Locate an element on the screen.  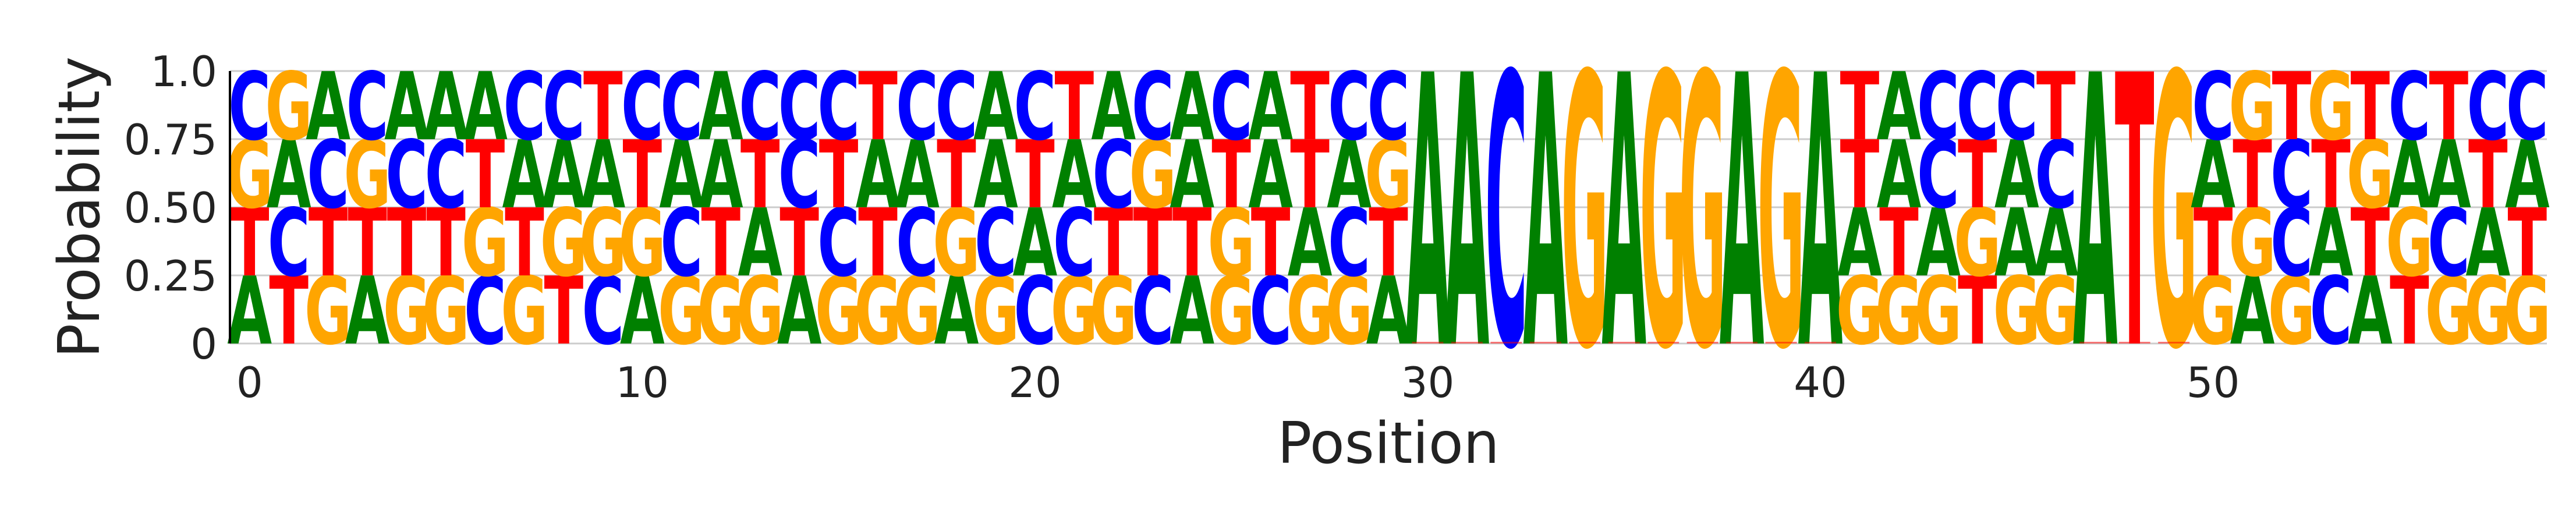
logo-letter-A-pos-58: A is located at coordinates (2527, 175).